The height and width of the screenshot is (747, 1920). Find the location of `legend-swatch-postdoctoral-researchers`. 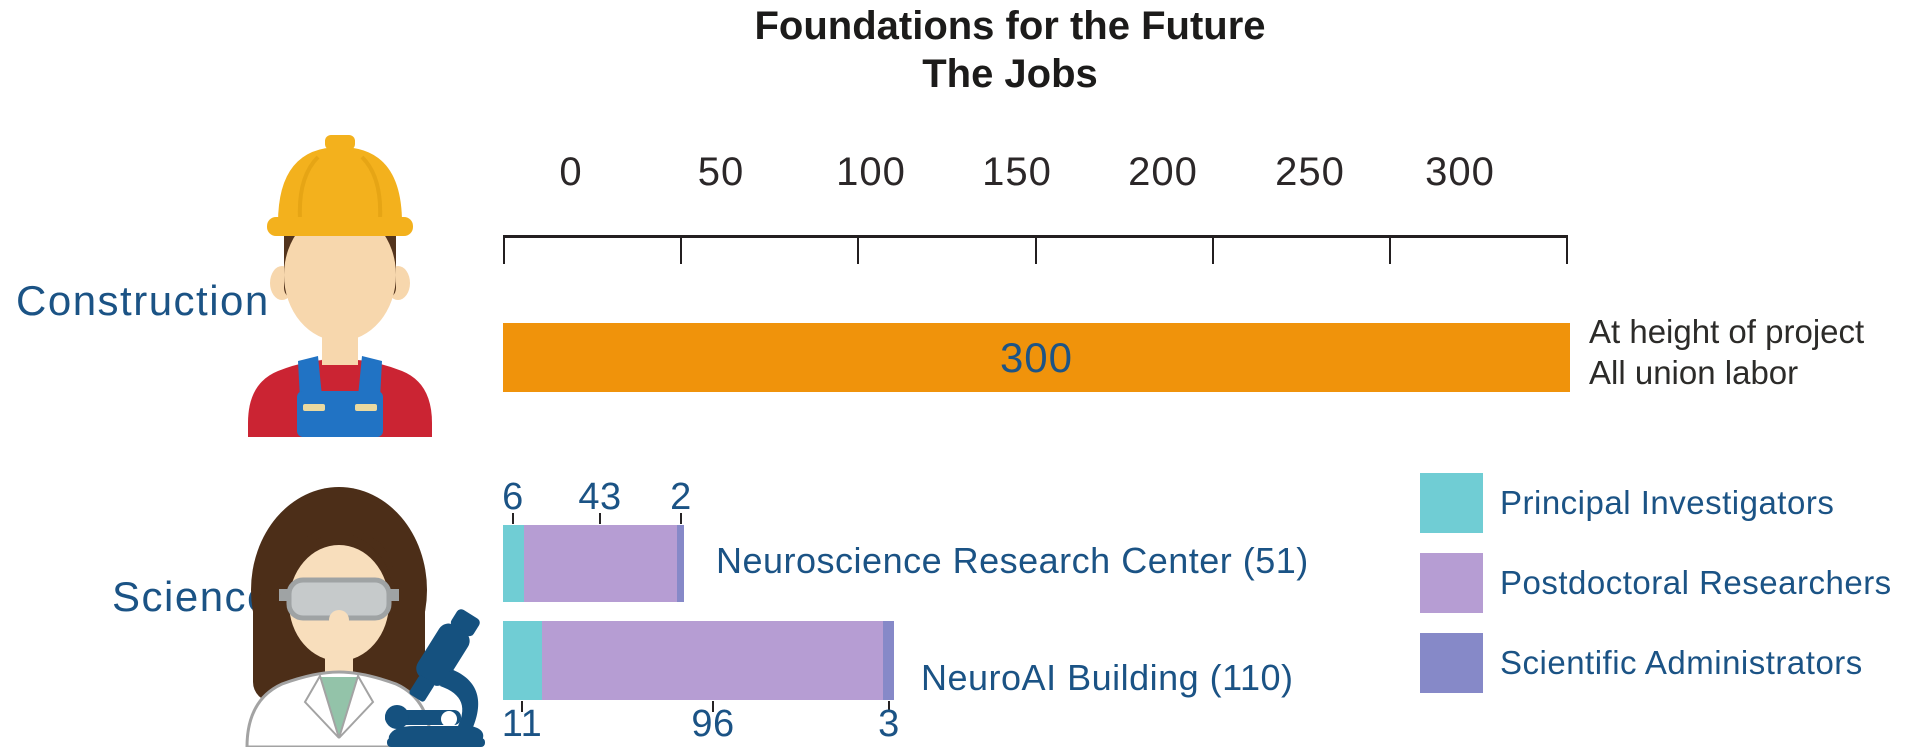

legend-swatch-postdoctoral-researchers is located at coordinates (1451, 583).